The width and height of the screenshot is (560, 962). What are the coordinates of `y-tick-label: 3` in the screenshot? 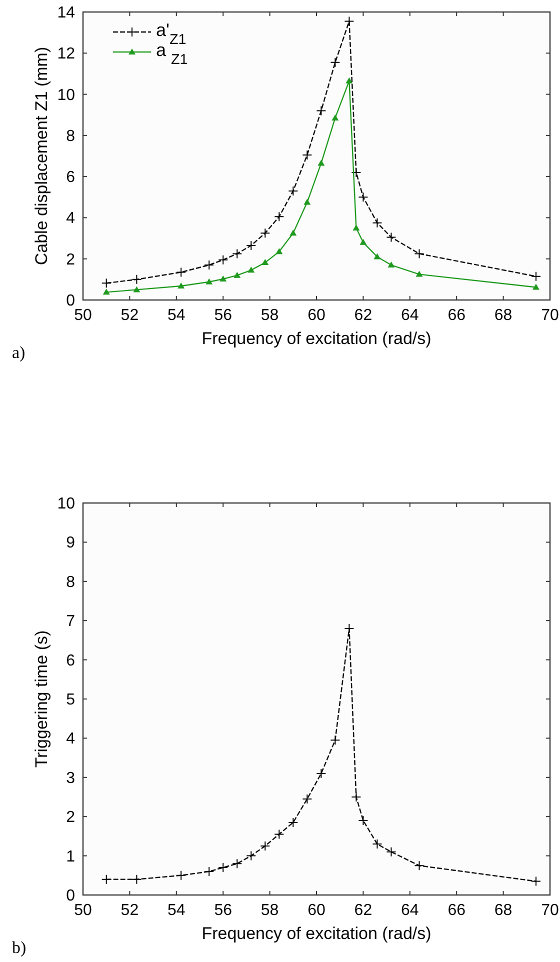 It's located at (71, 778).